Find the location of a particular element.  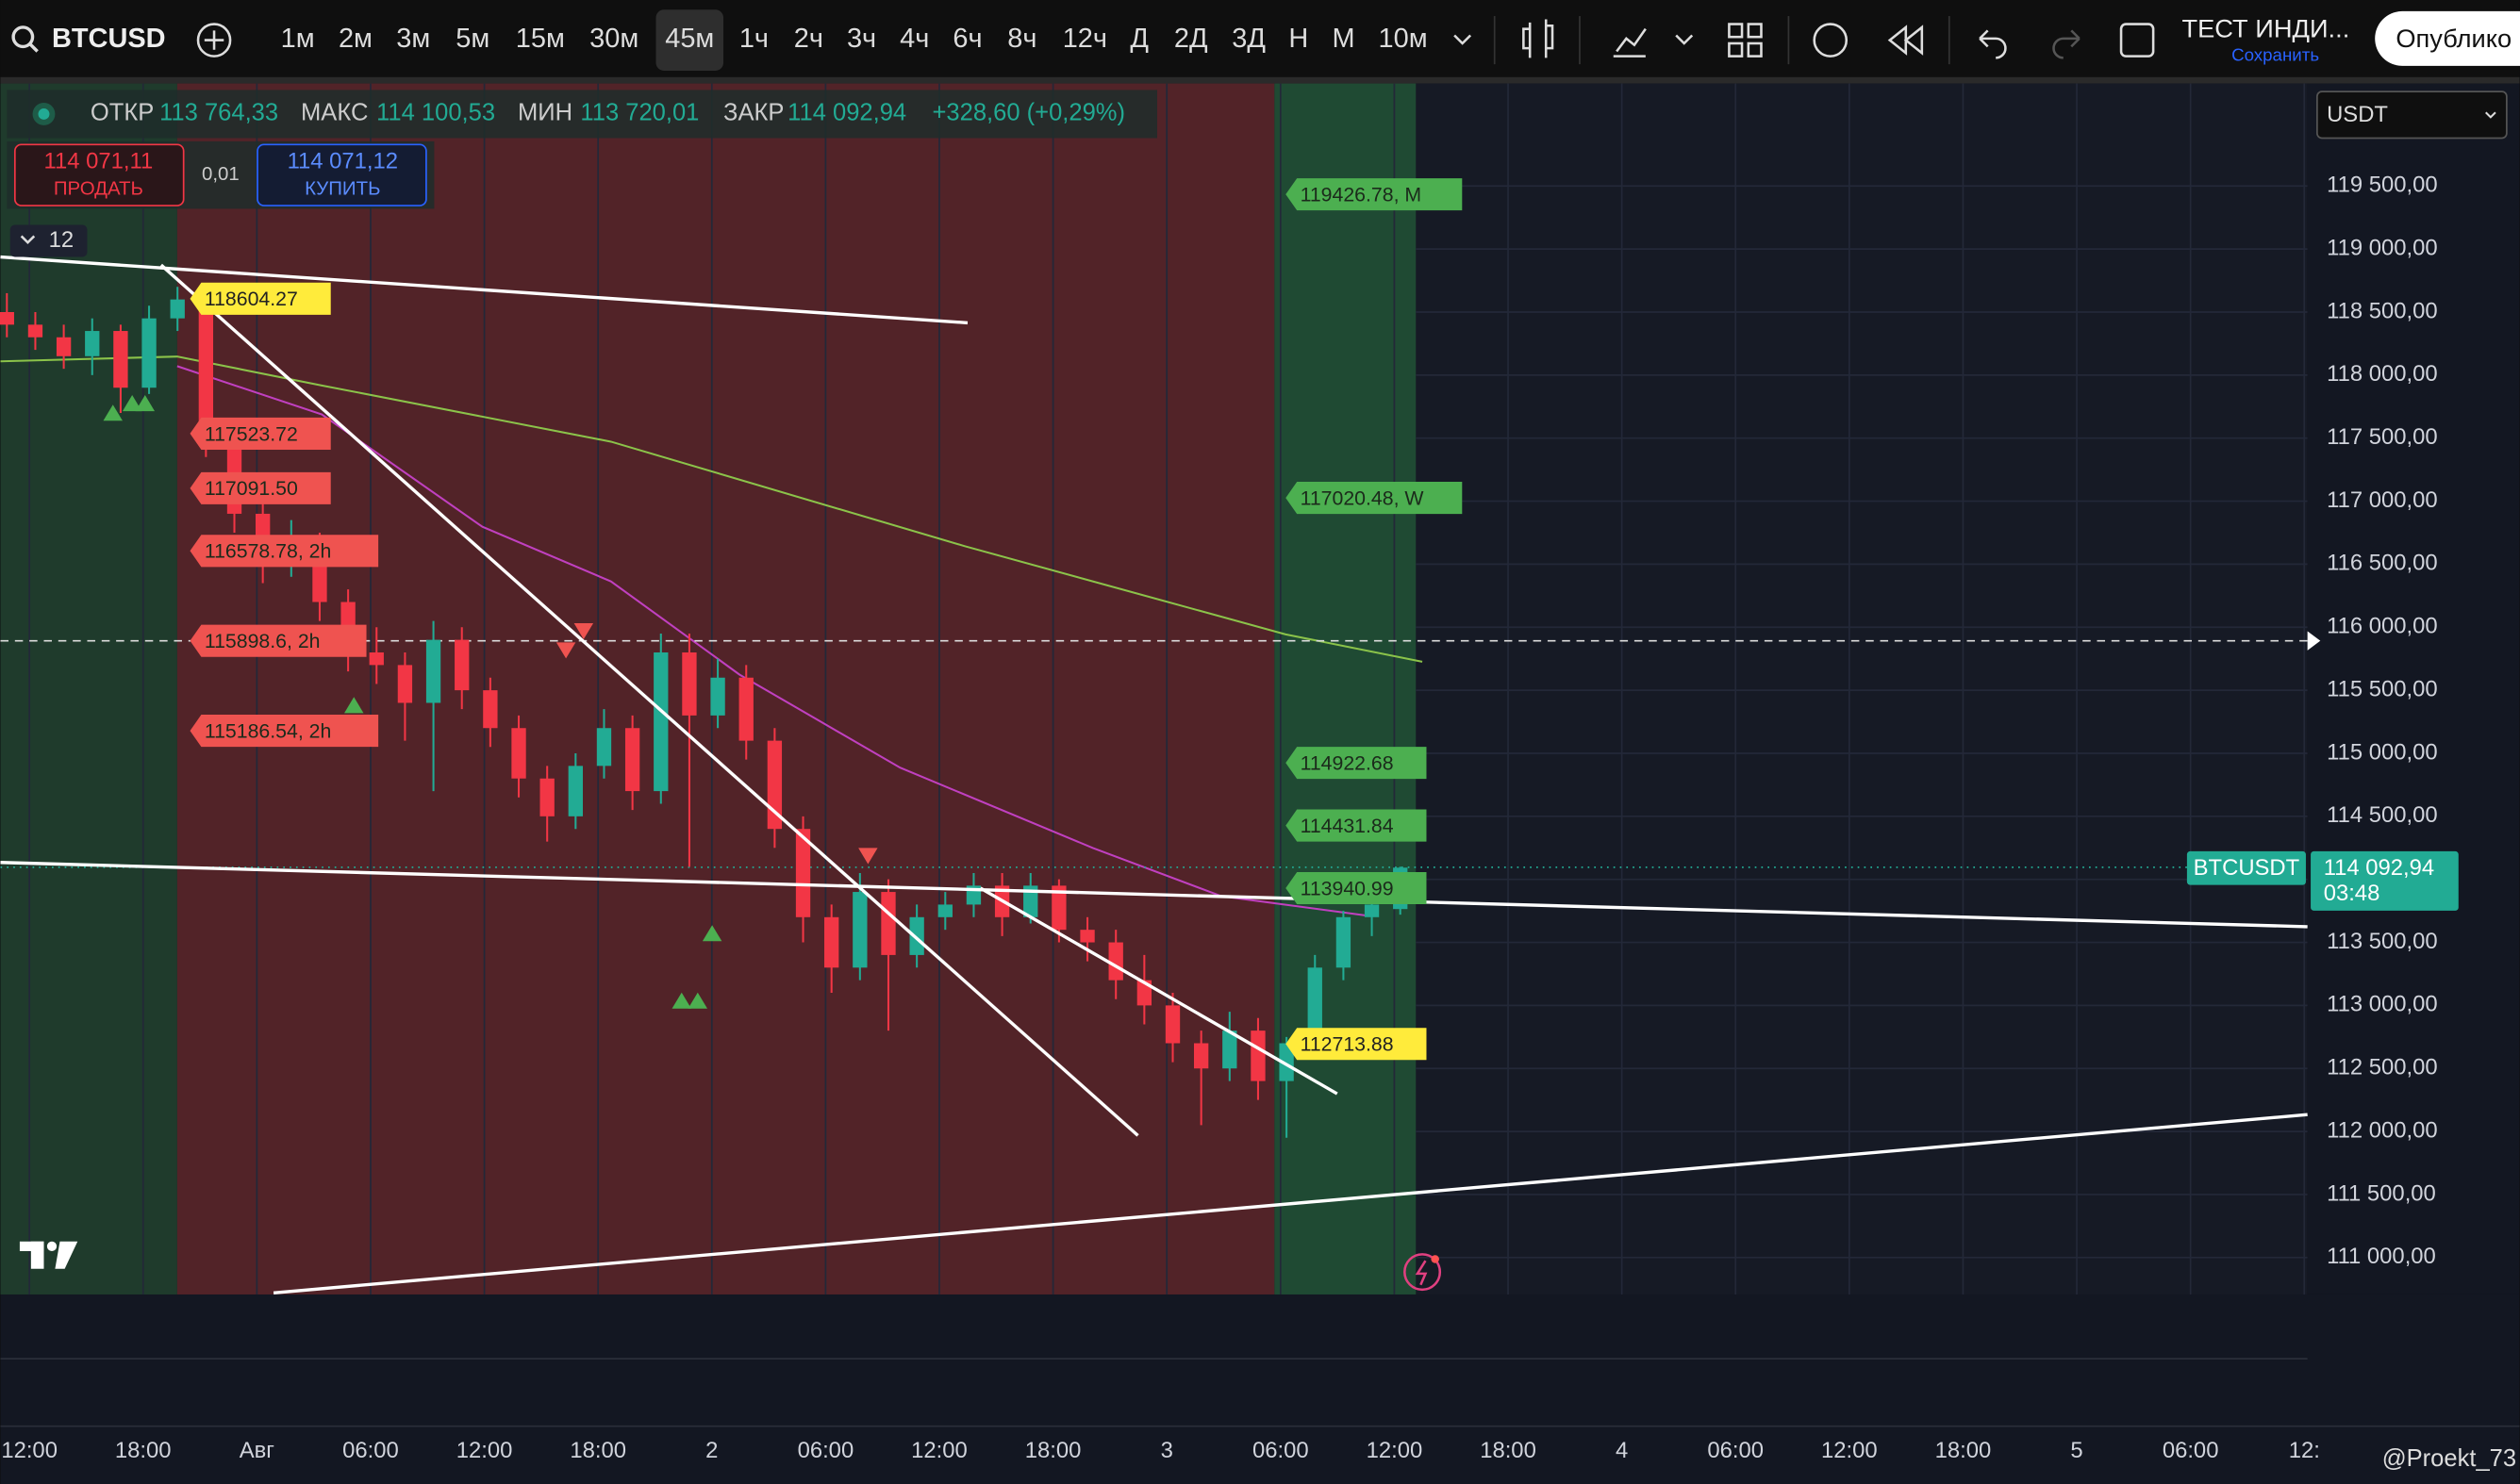

interval: 1ч is located at coordinates (754, 39).